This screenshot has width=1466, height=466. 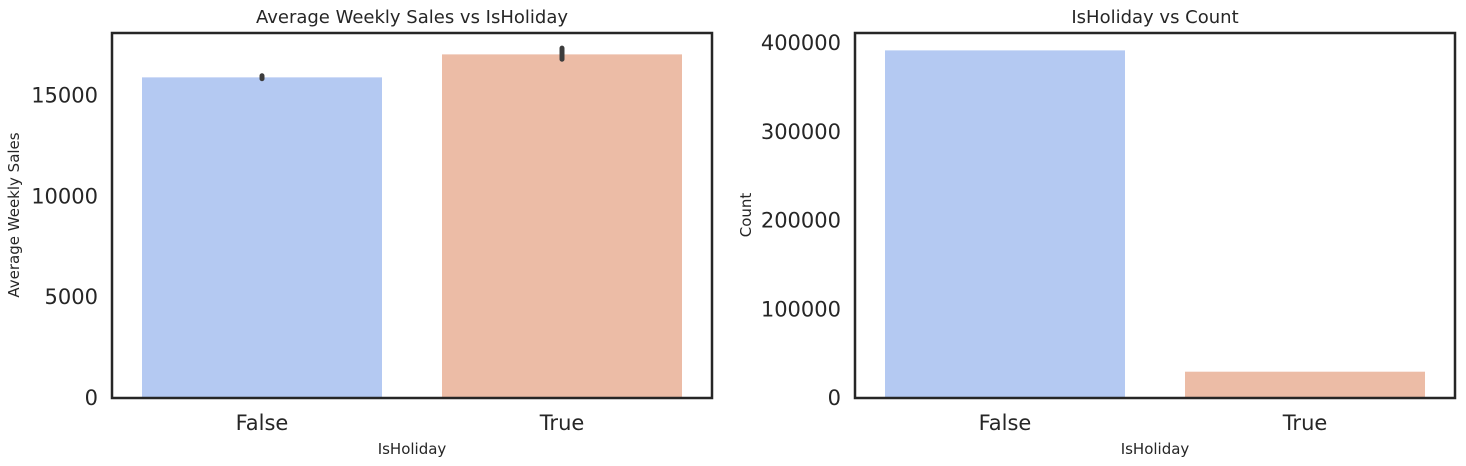 What do you see at coordinates (801, 43) in the screenshot?
I see `y-tick-label: 400000` at bounding box center [801, 43].